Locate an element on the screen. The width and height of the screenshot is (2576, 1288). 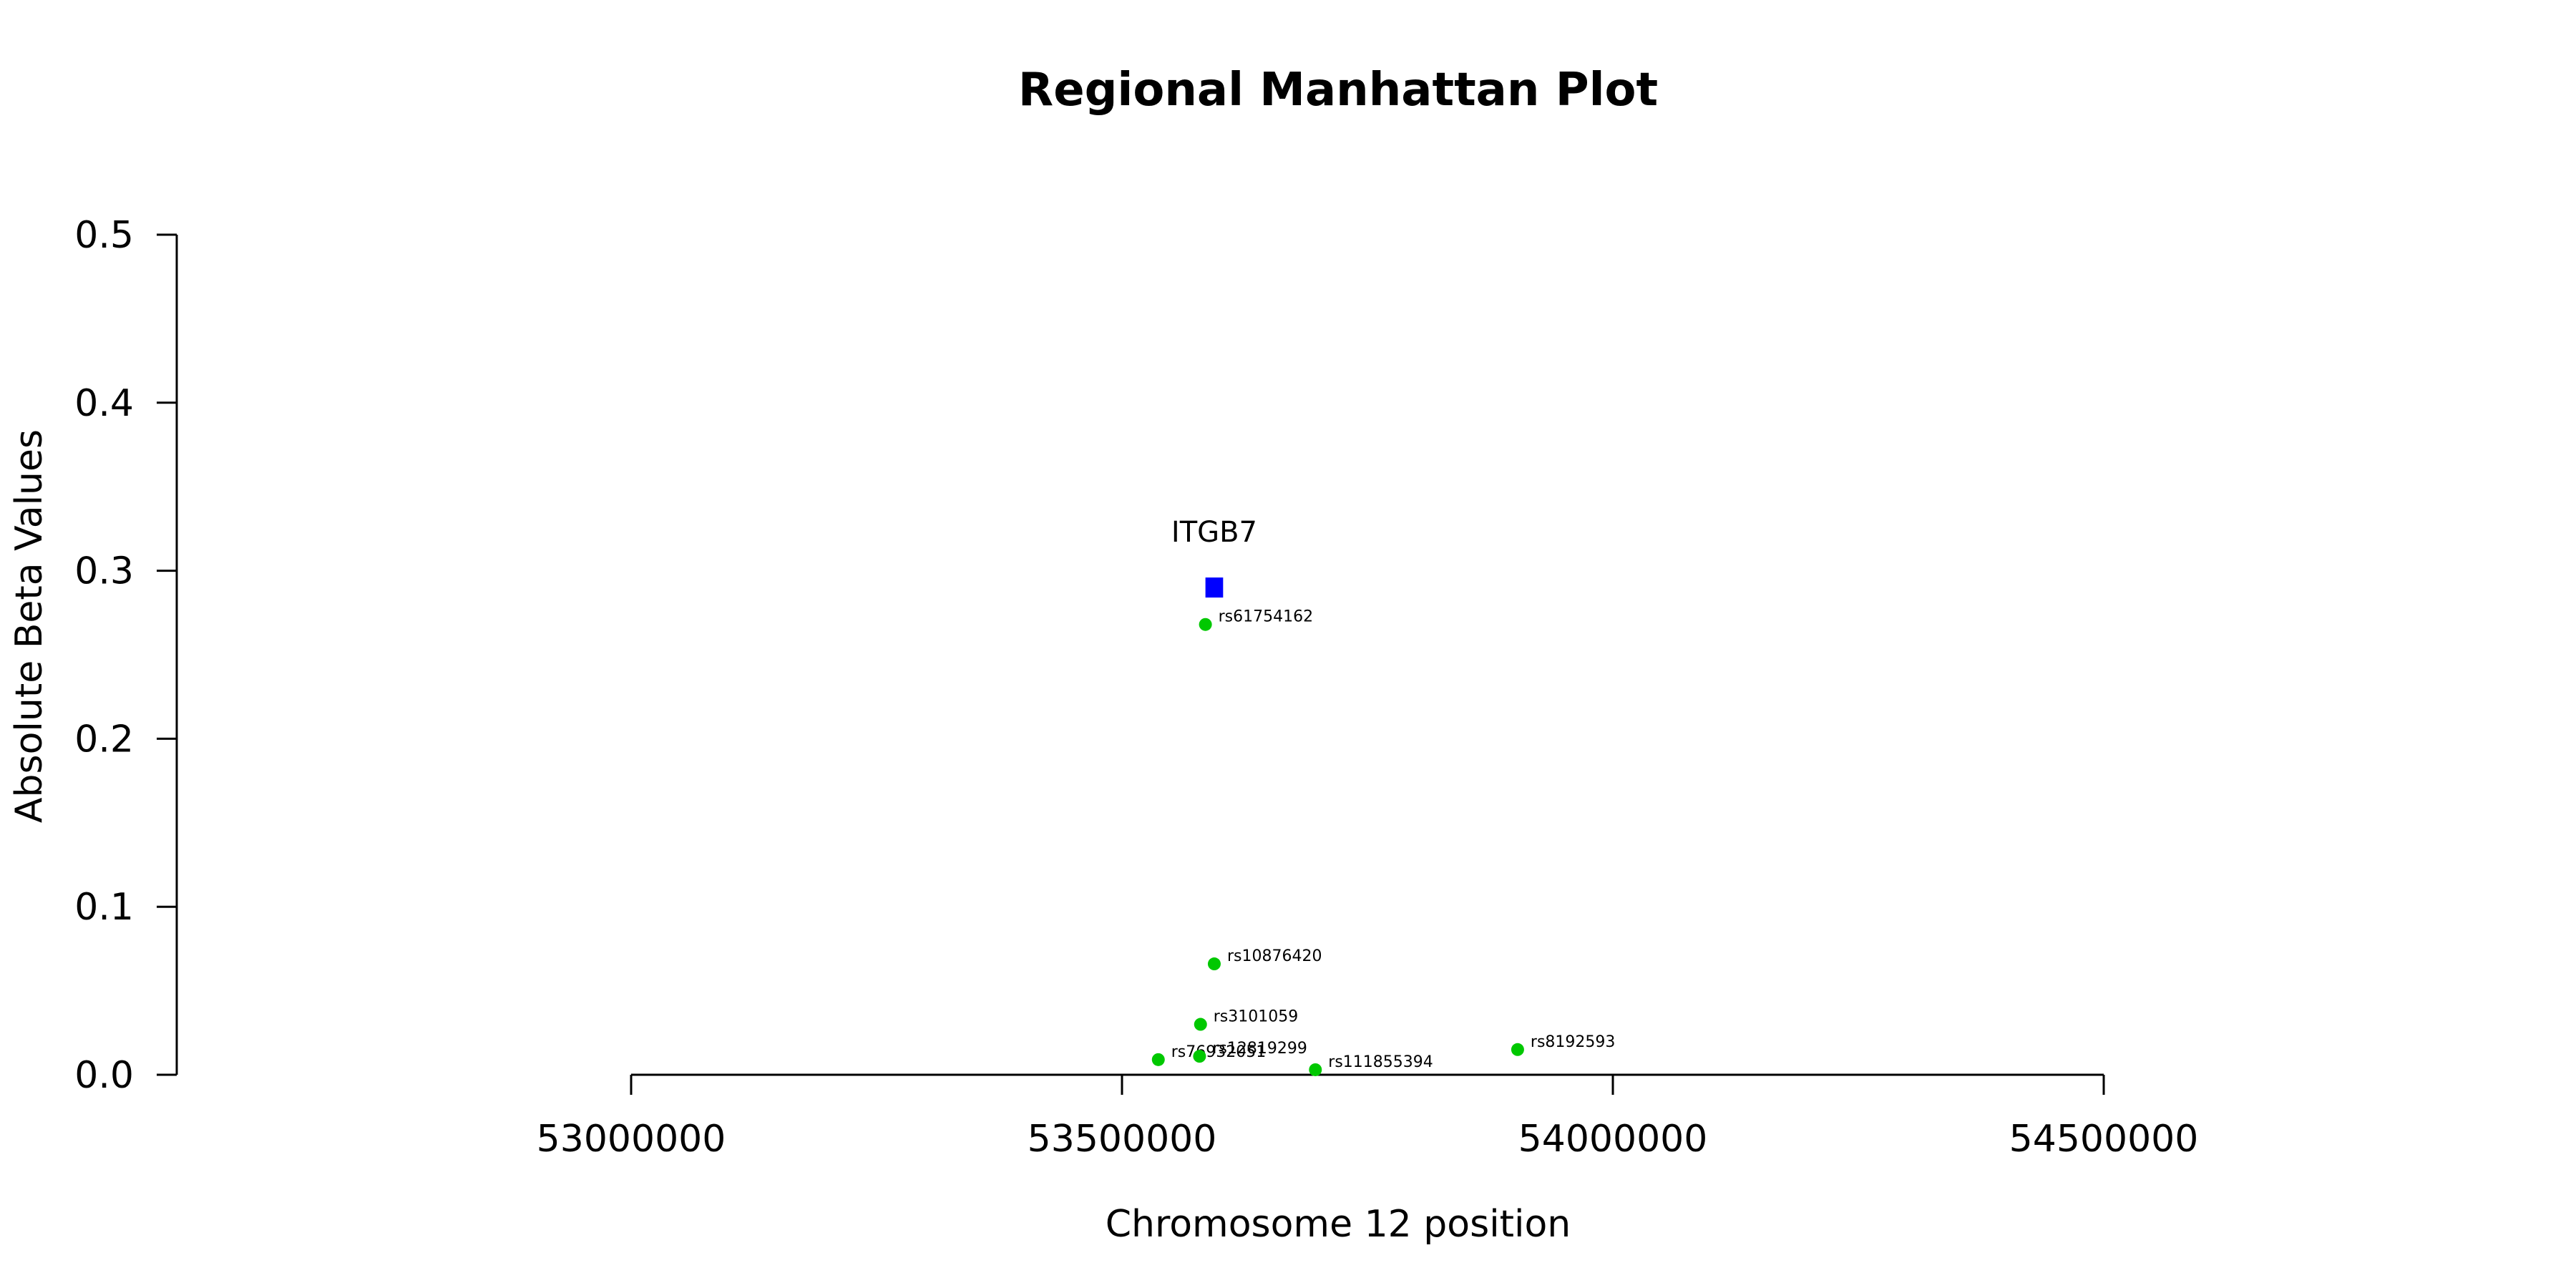
y-axis: 0.0 0.1 0.2 0.3 0.4 0.5 is located at coordinates (126, 655).